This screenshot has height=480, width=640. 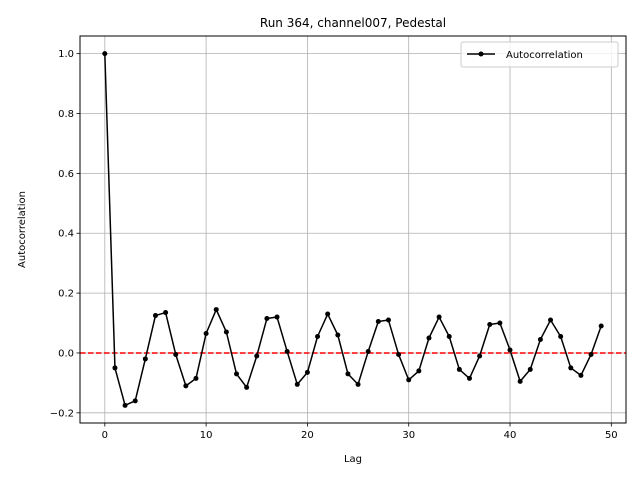 I want to click on legend-marker-sample, so click(x=481, y=54).